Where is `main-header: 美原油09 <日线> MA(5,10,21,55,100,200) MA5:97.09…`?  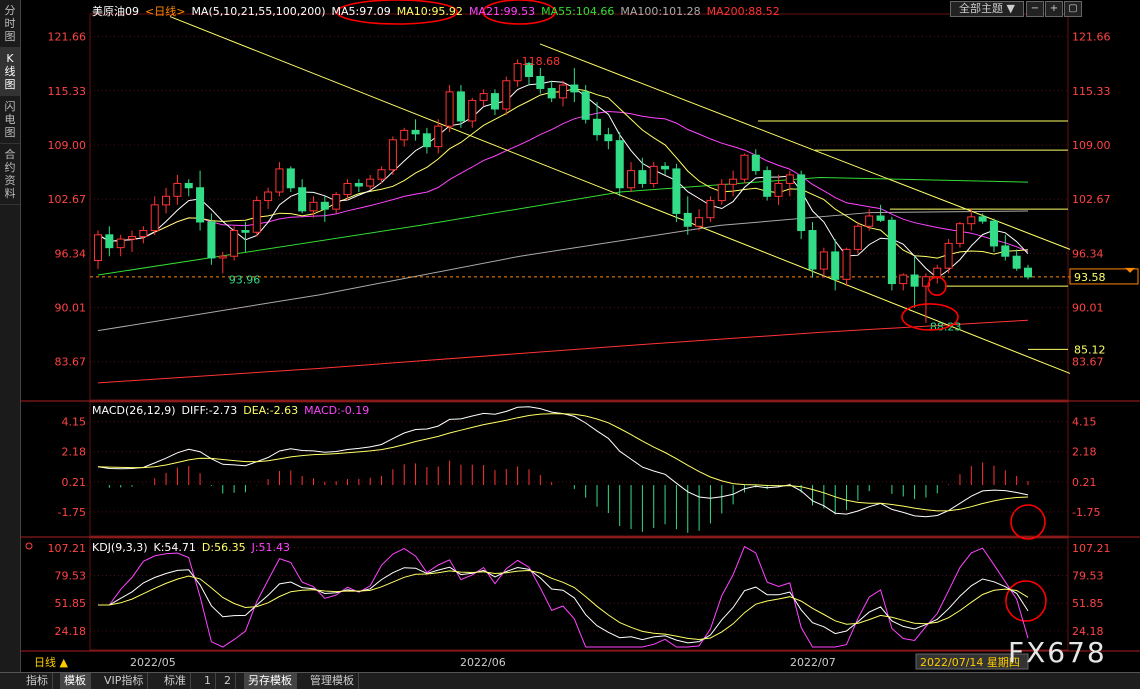 main-header: 美原油09 <日线> MA(5,10,21,55,100,200) MA5:97.09… is located at coordinates (442, 11).